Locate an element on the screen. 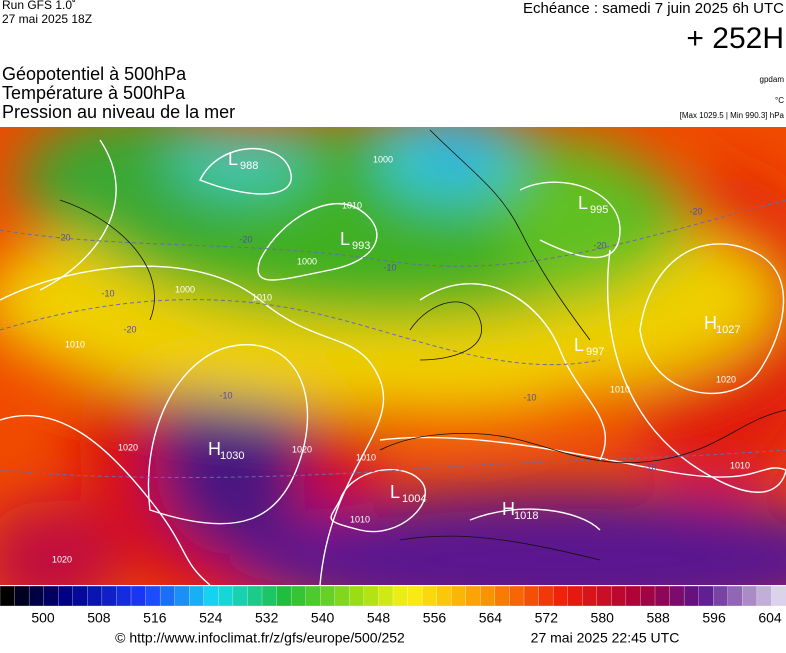  colorbar-tick-label: 588 is located at coordinates (658, 618).